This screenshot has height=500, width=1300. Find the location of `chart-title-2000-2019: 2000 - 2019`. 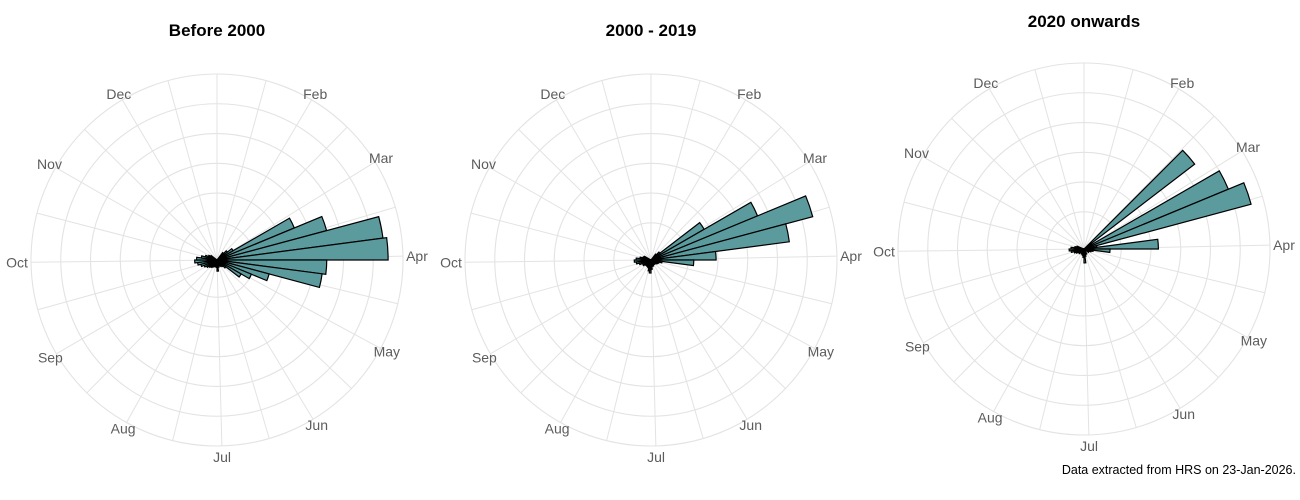

chart-title-2000-2019: 2000 - 2019 is located at coordinates (651, 30).